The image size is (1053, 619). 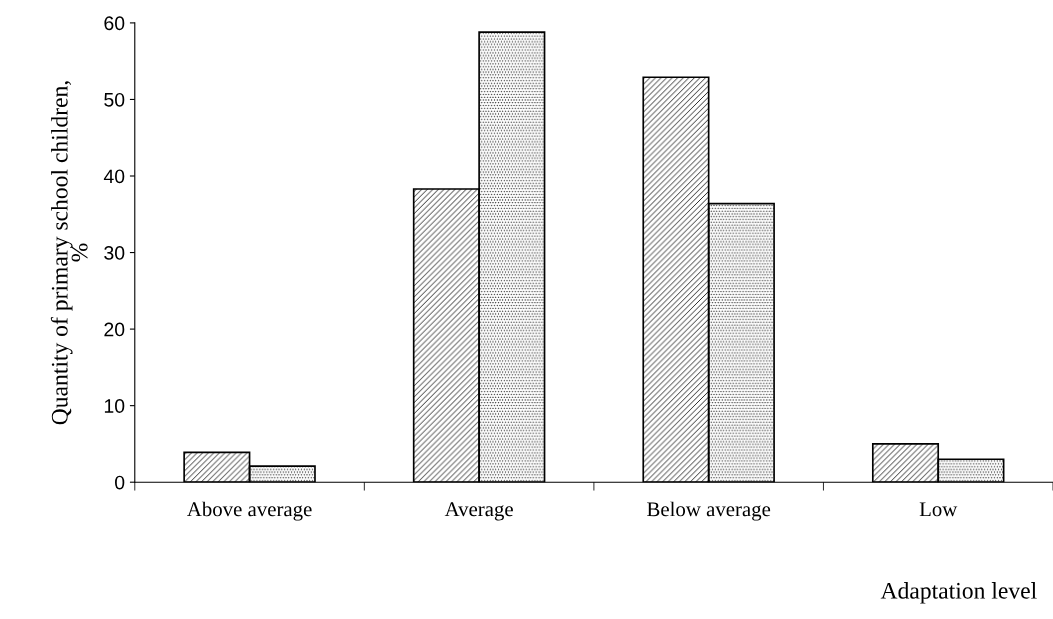 I want to click on y-tick-label: 20, so click(x=114, y=329).